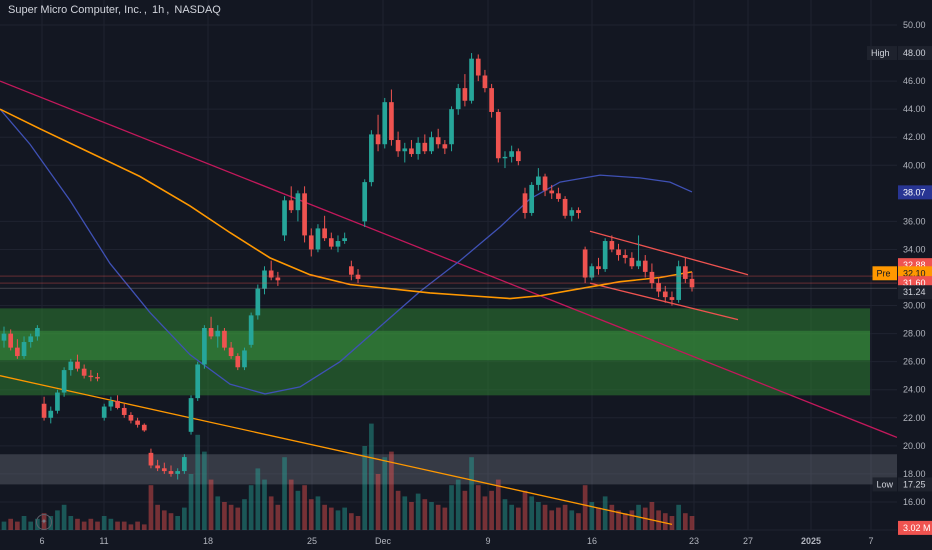  Describe the element at coordinates (915, 292) in the screenshot. I see `price-tag-3-box` at that location.